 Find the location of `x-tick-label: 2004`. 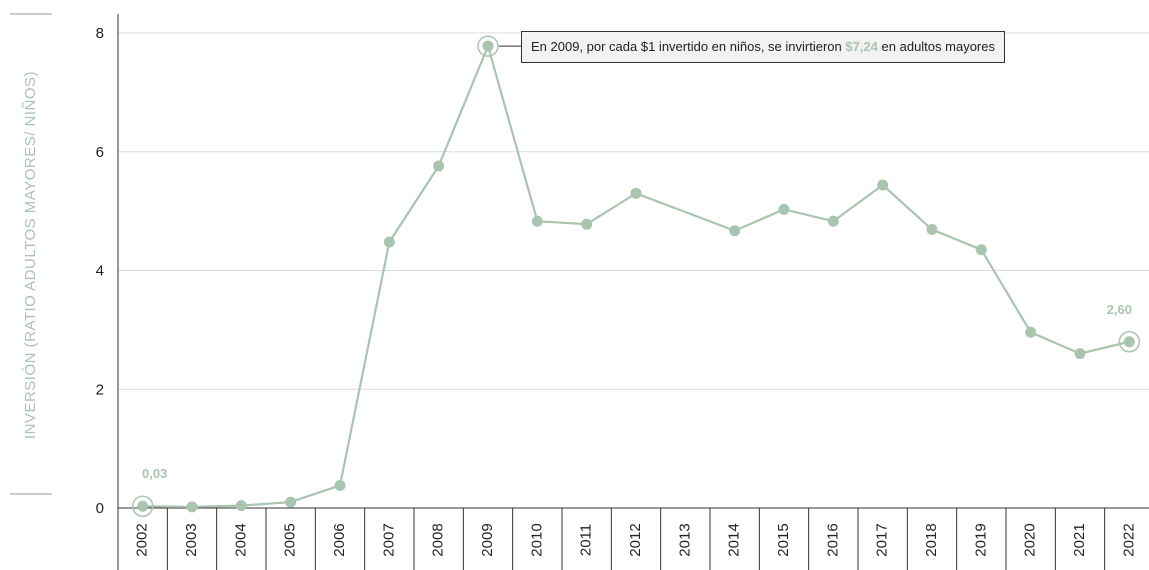

x-tick-label: 2004 is located at coordinates (240, 539).